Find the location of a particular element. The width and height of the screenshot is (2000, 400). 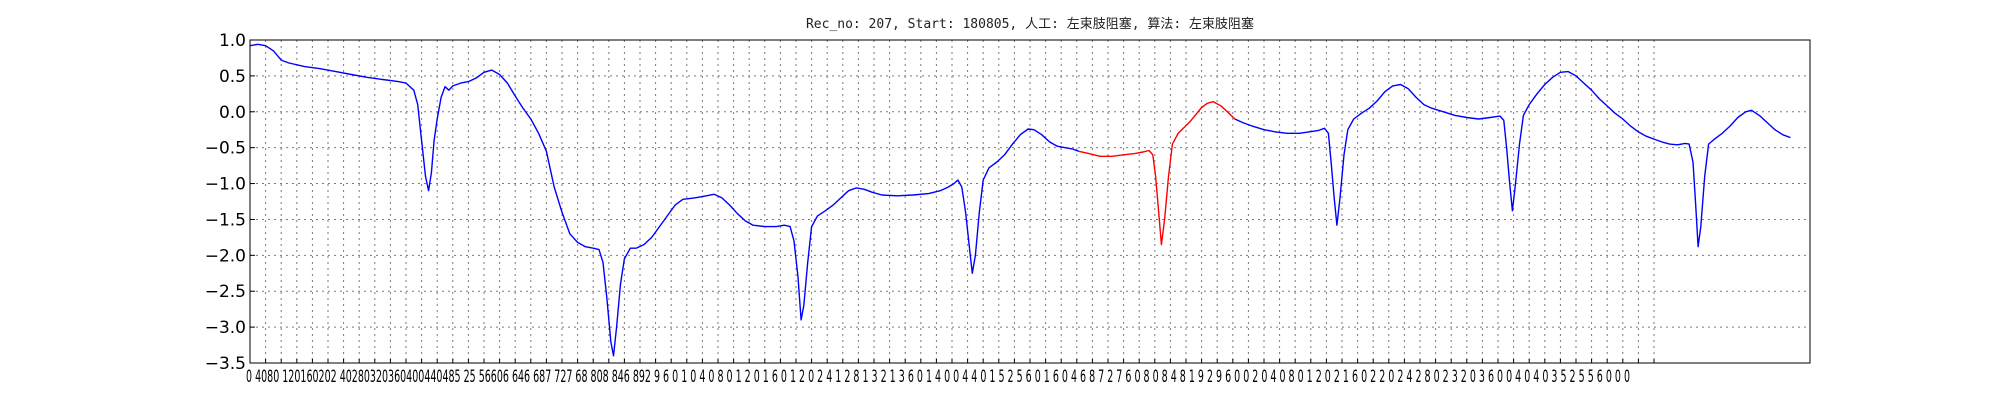

ecg-trace-segment is located at coordinates (1512, 159).